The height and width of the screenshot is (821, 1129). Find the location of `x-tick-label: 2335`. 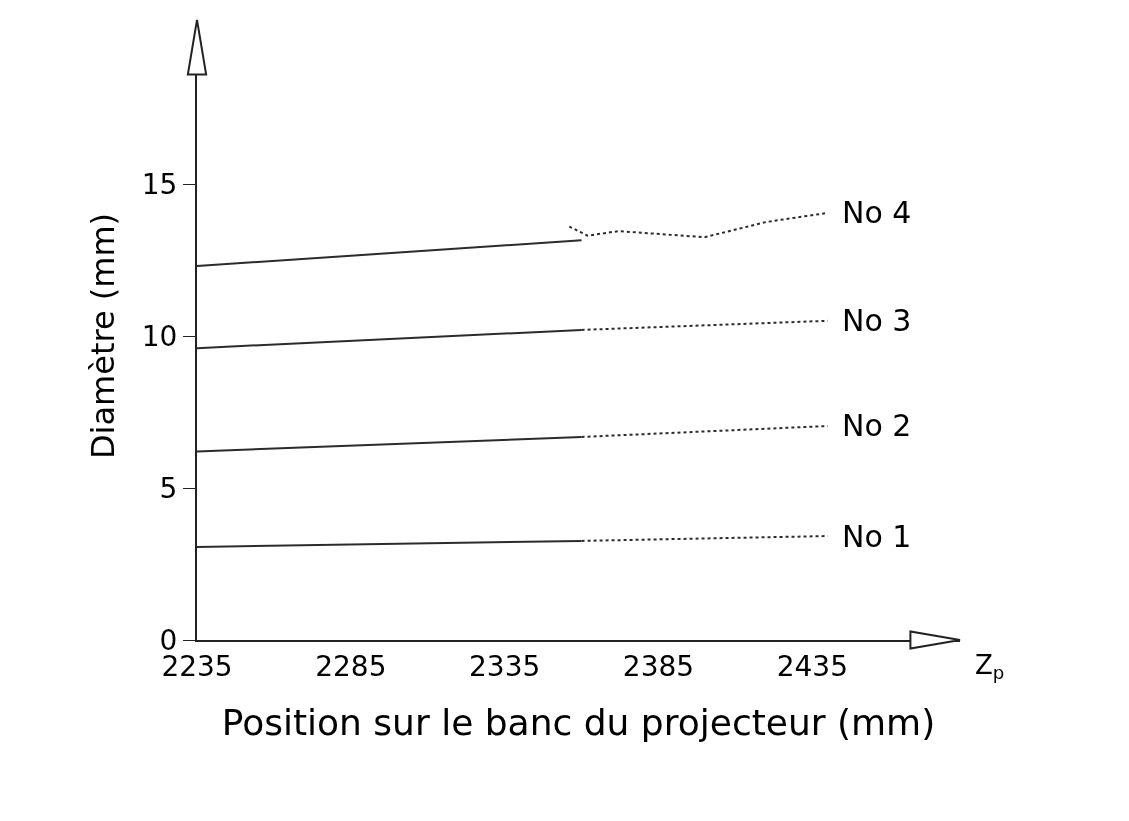

x-tick-label: 2335 is located at coordinates (505, 666).